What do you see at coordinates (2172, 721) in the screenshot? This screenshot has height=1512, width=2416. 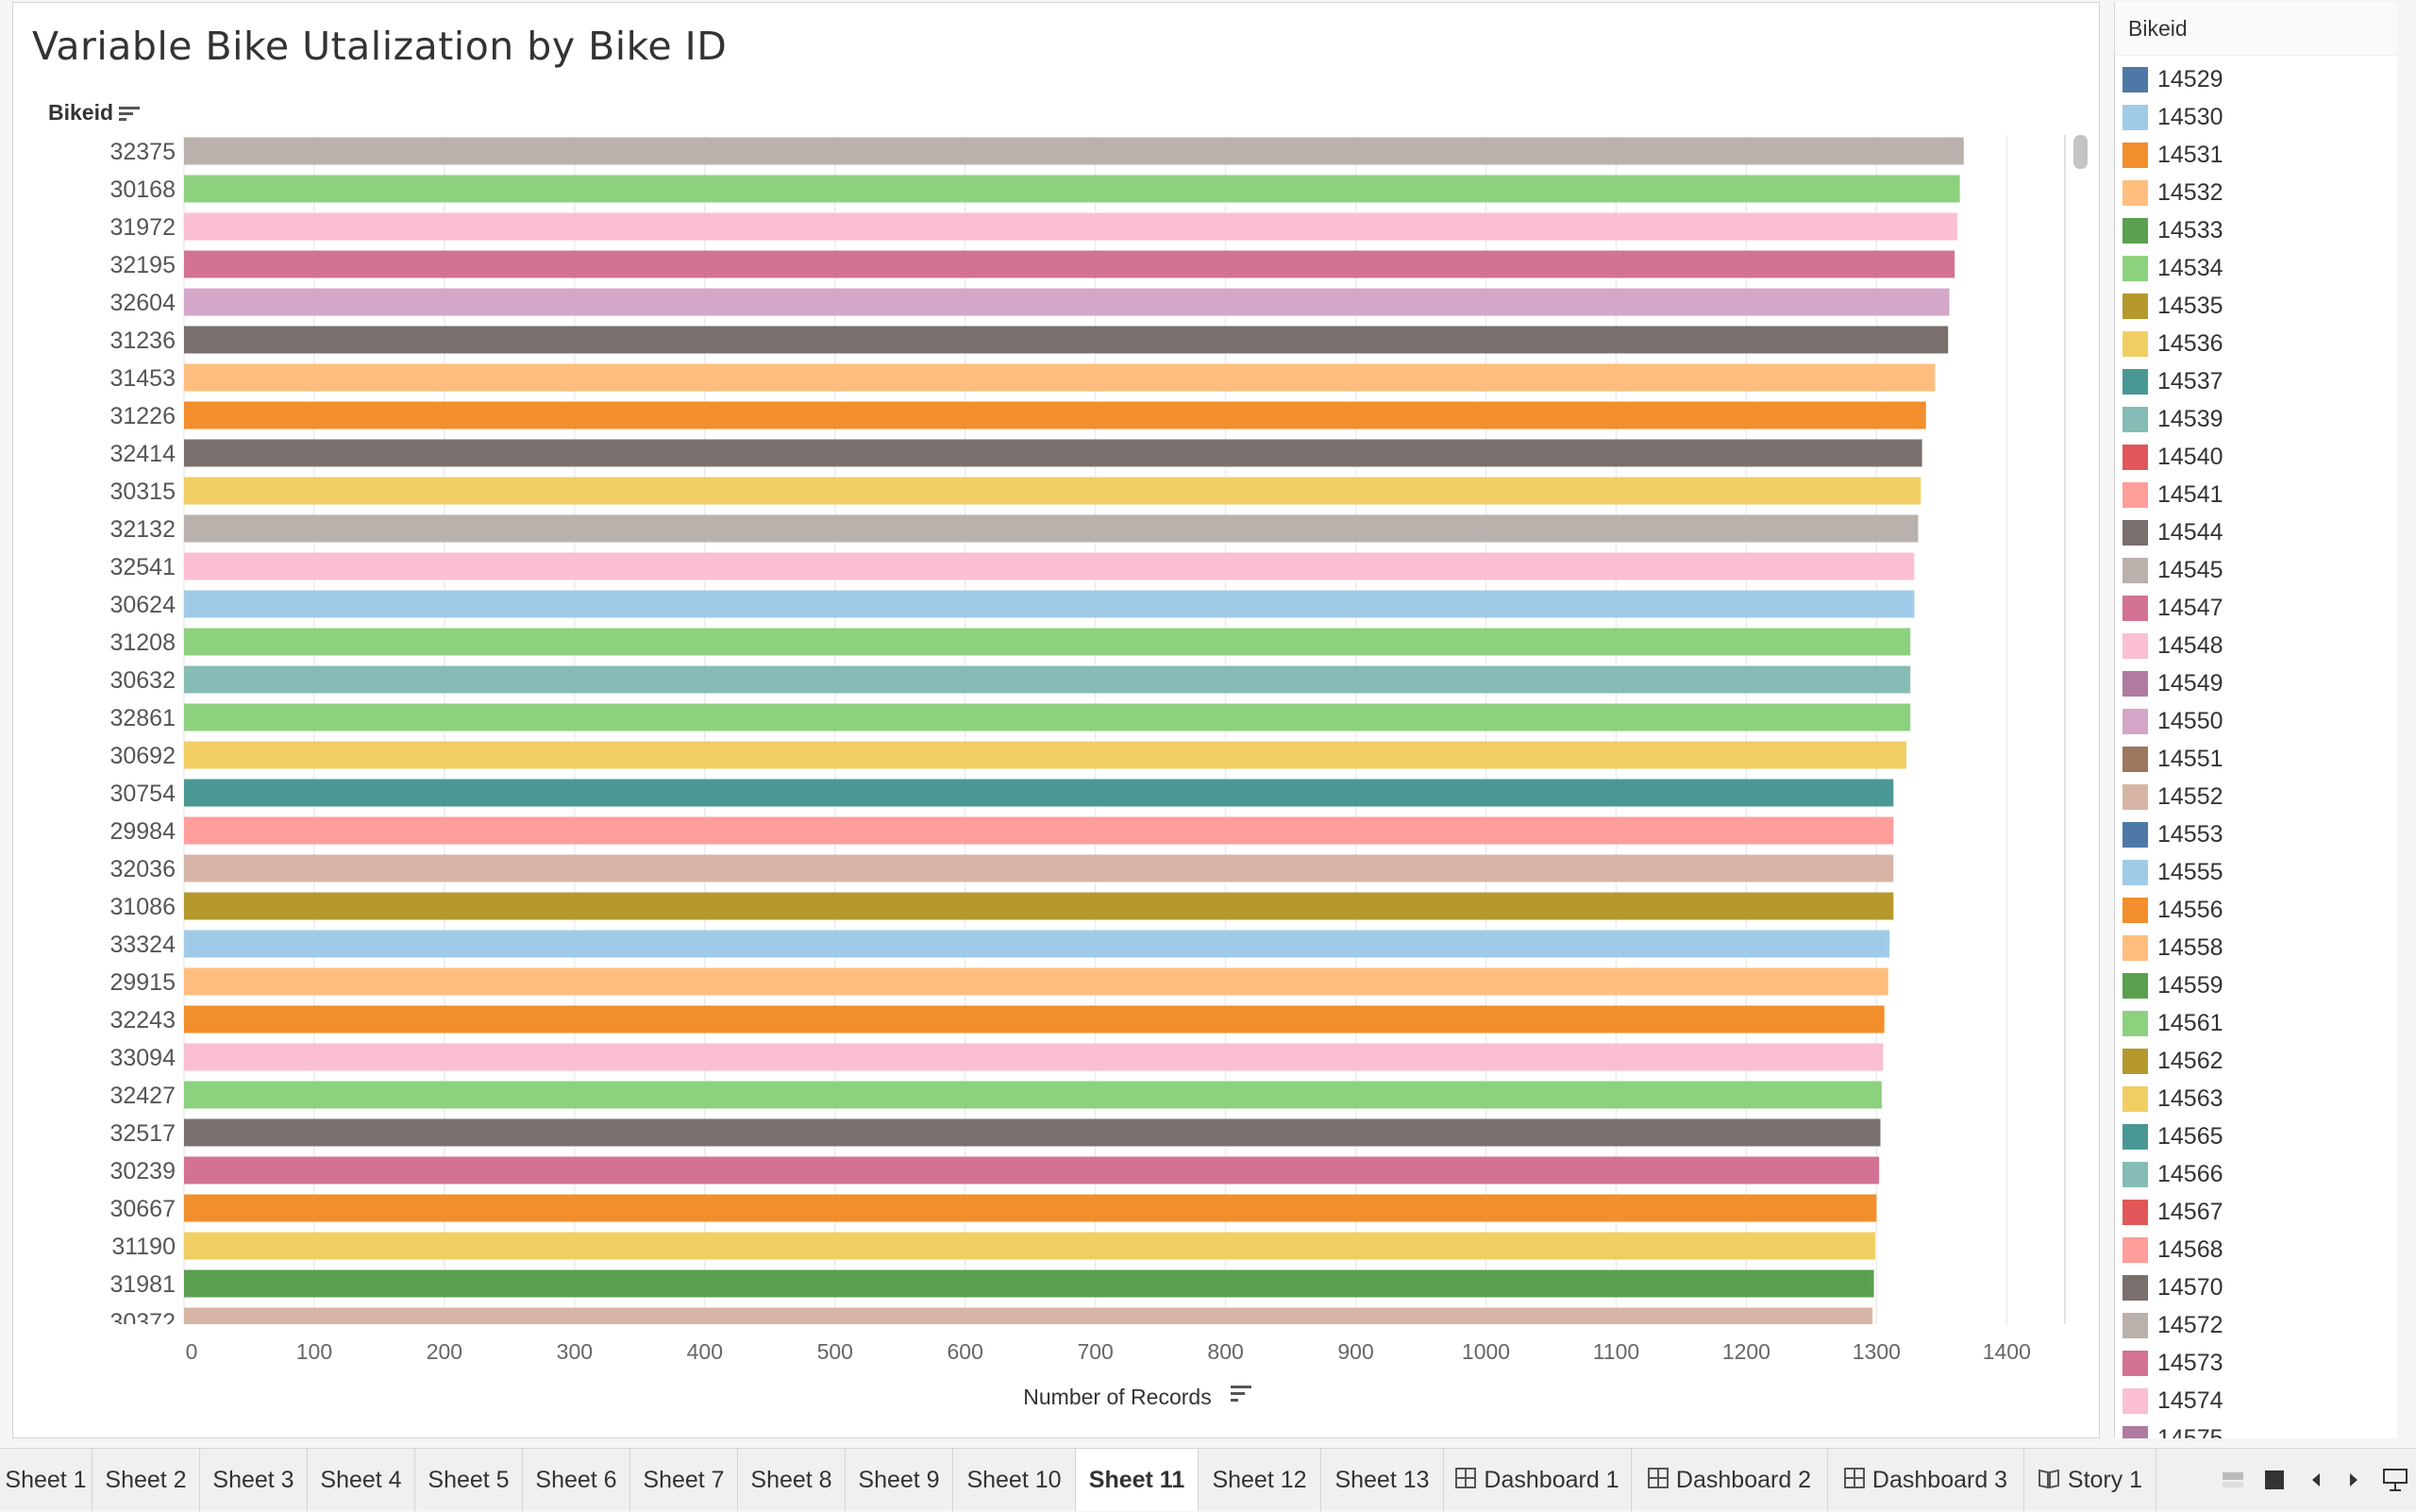 I see `legend-item: 14550` at bounding box center [2172, 721].